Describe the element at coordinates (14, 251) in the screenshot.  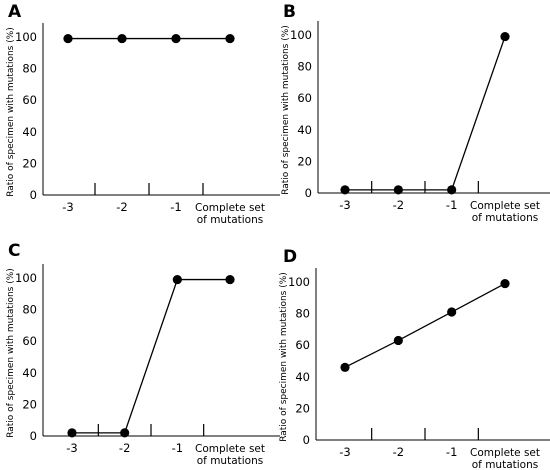
I see `panel-letter: C` at that location.